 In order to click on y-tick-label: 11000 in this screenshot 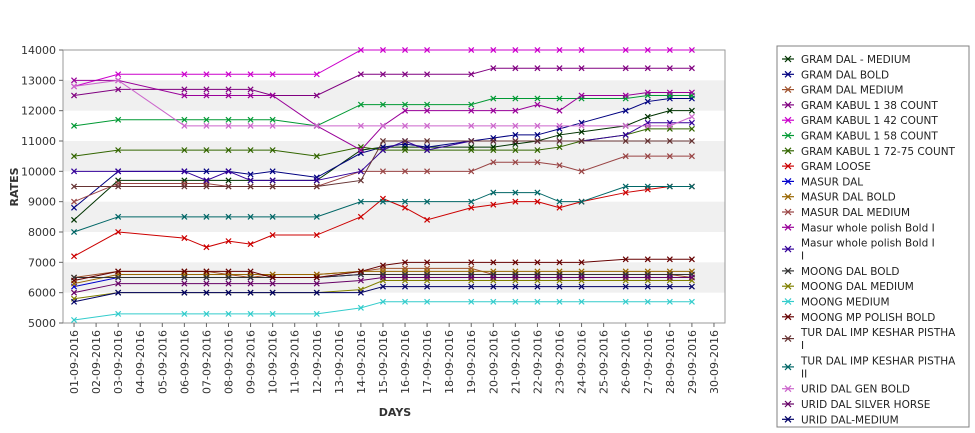, I will do `click(38, 141)`.